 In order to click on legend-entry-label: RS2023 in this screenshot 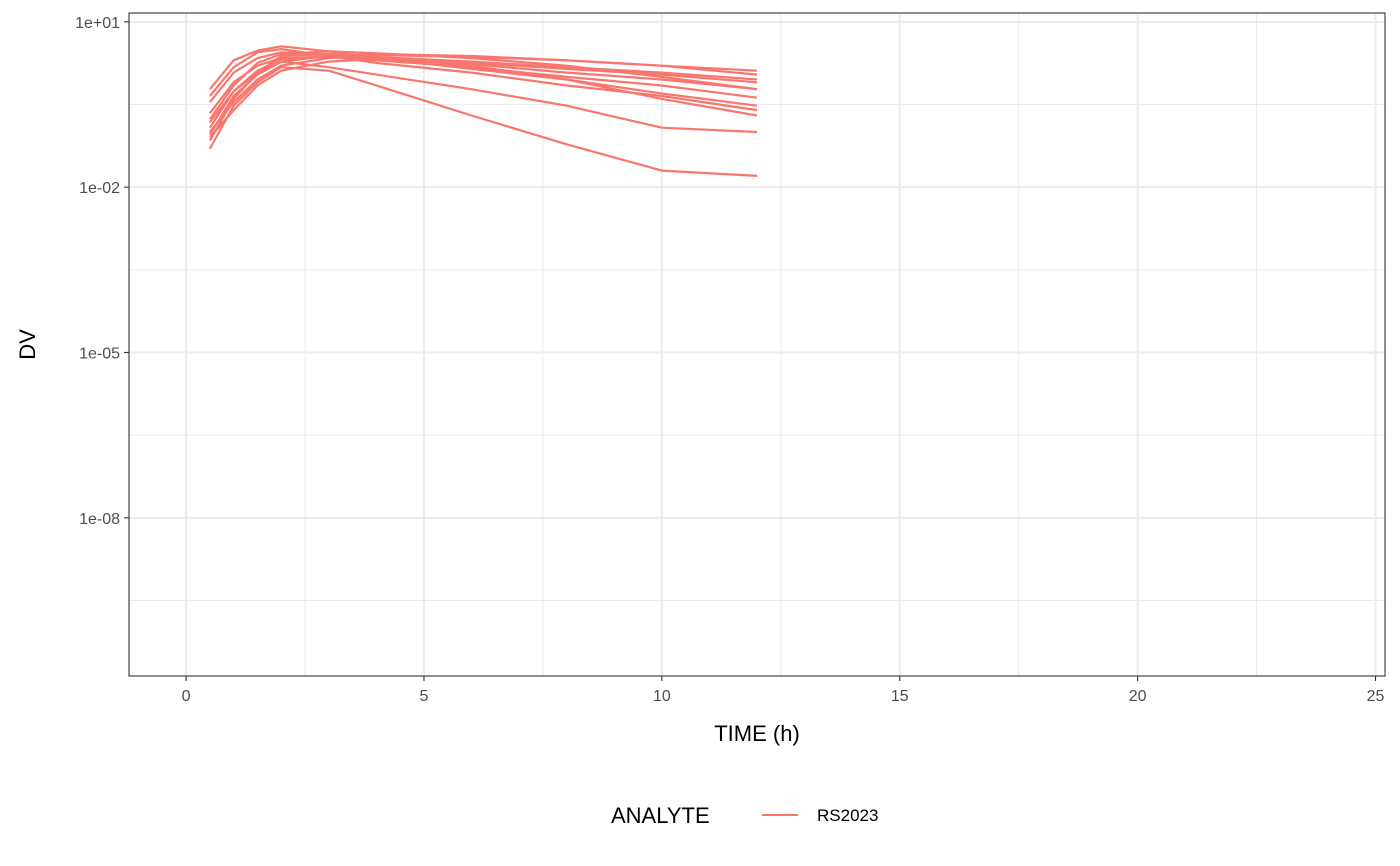, I will do `click(847, 815)`.